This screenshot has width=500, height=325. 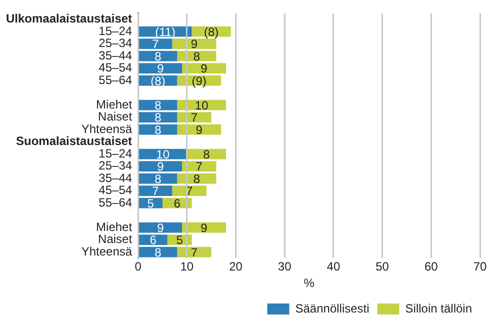 I want to click on x-tick-label: 10, so click(x=187, y=267).